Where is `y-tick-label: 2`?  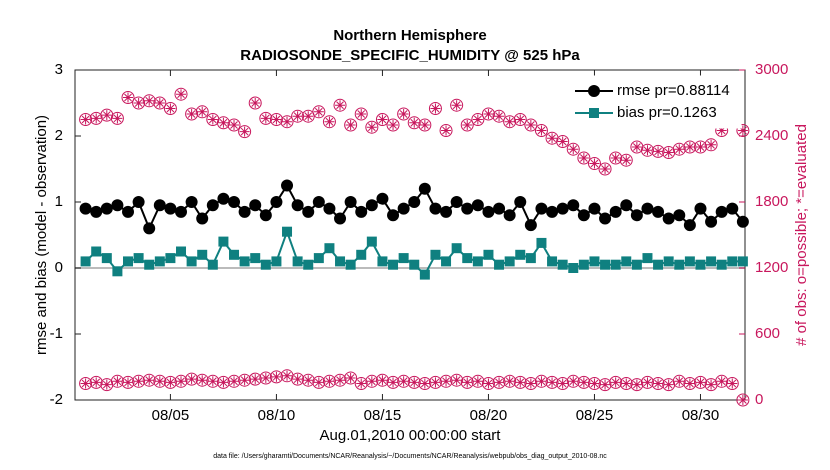
y-tick-label: 2 is located at coordinates (59, 135).